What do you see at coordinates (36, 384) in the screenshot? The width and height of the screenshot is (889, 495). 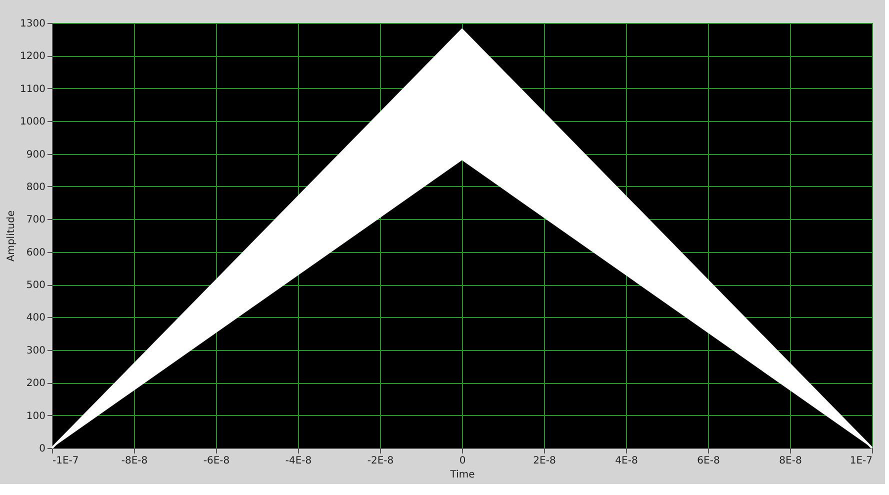 I see `y-tick-label: 200` at bounding box center [36, 384].